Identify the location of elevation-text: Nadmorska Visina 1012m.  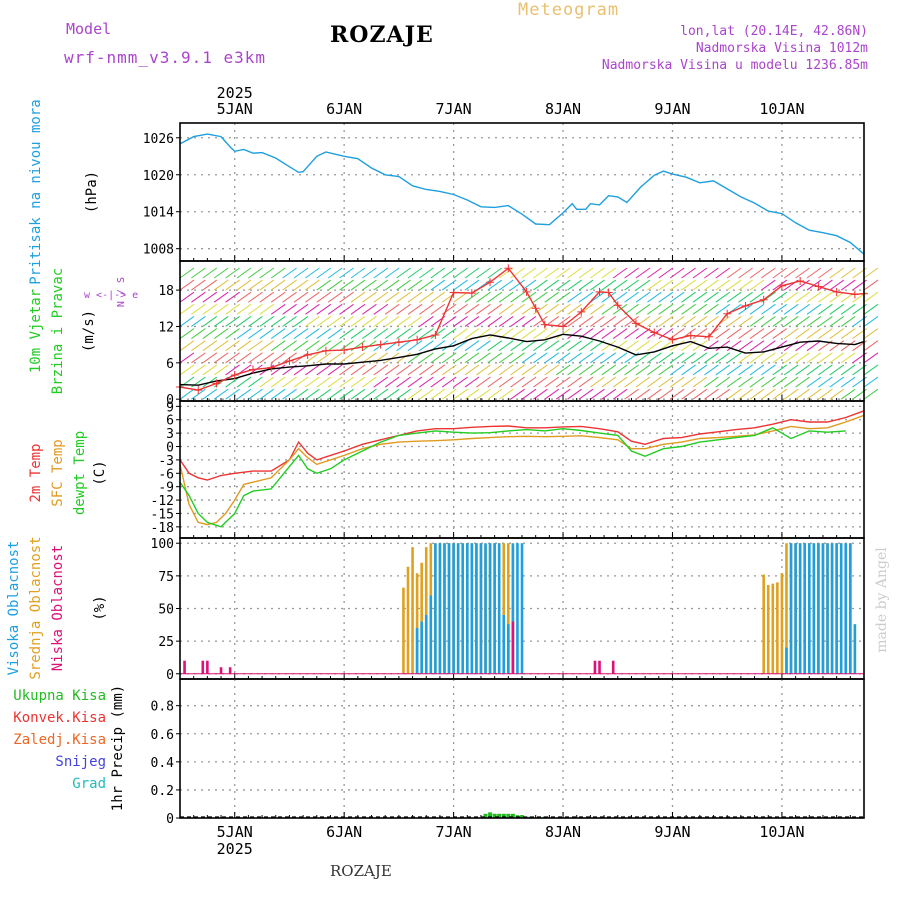
(781, 48).